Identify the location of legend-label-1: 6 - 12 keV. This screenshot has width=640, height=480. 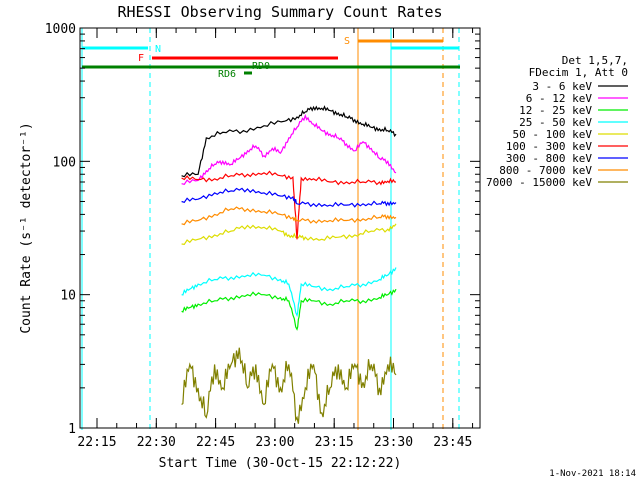
(559, 98).